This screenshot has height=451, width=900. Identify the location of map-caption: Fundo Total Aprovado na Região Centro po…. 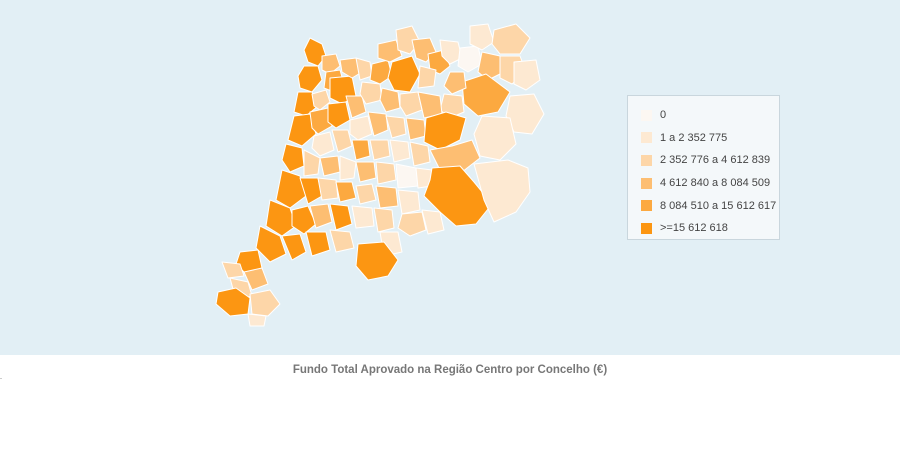
(450, 370).